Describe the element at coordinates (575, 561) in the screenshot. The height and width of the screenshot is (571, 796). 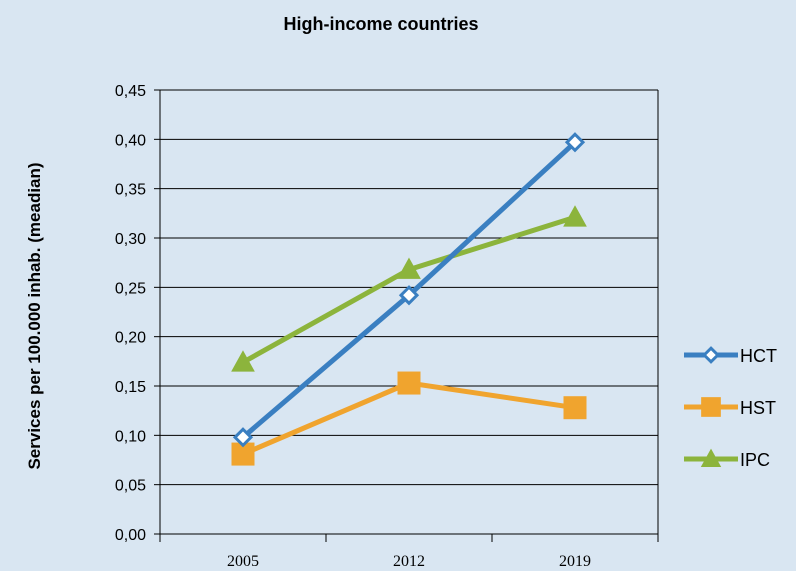
I see `x-tick-label: 2019` at that location.